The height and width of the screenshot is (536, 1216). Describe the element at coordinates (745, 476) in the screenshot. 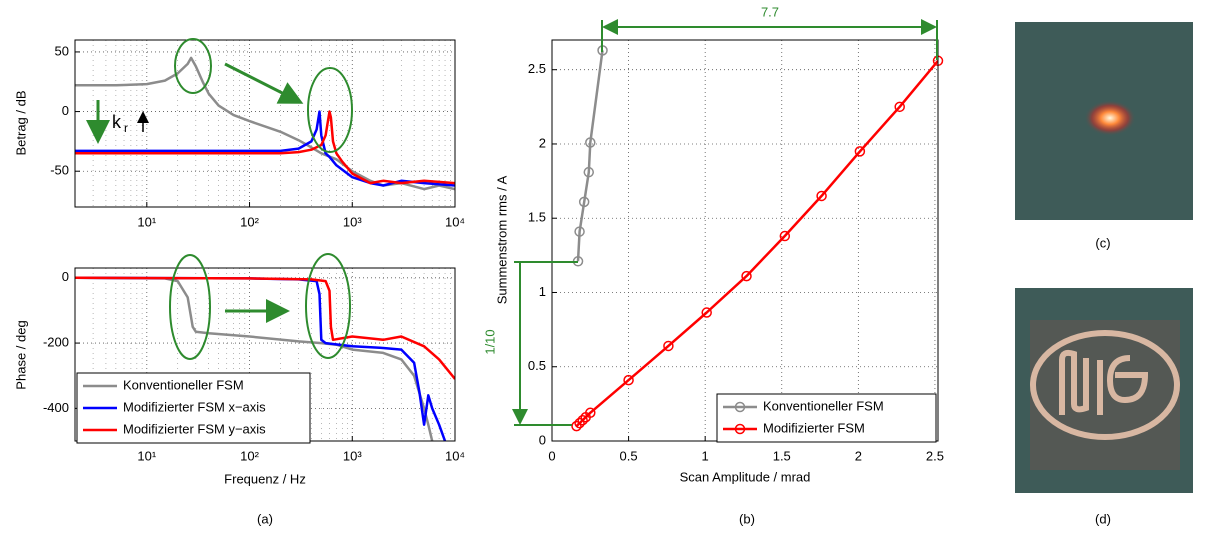

I see `x-axis-label: Scan Amplitude / mrad` at that location.